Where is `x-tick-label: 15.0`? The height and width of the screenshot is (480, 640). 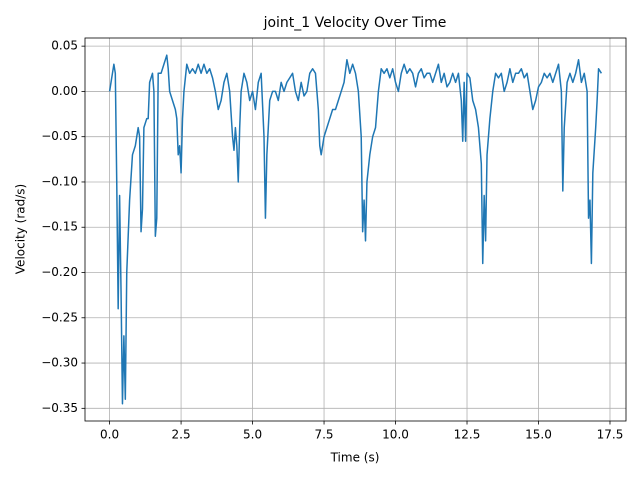 x-tick-label: 15.0 is located at coordinates (538, 435).